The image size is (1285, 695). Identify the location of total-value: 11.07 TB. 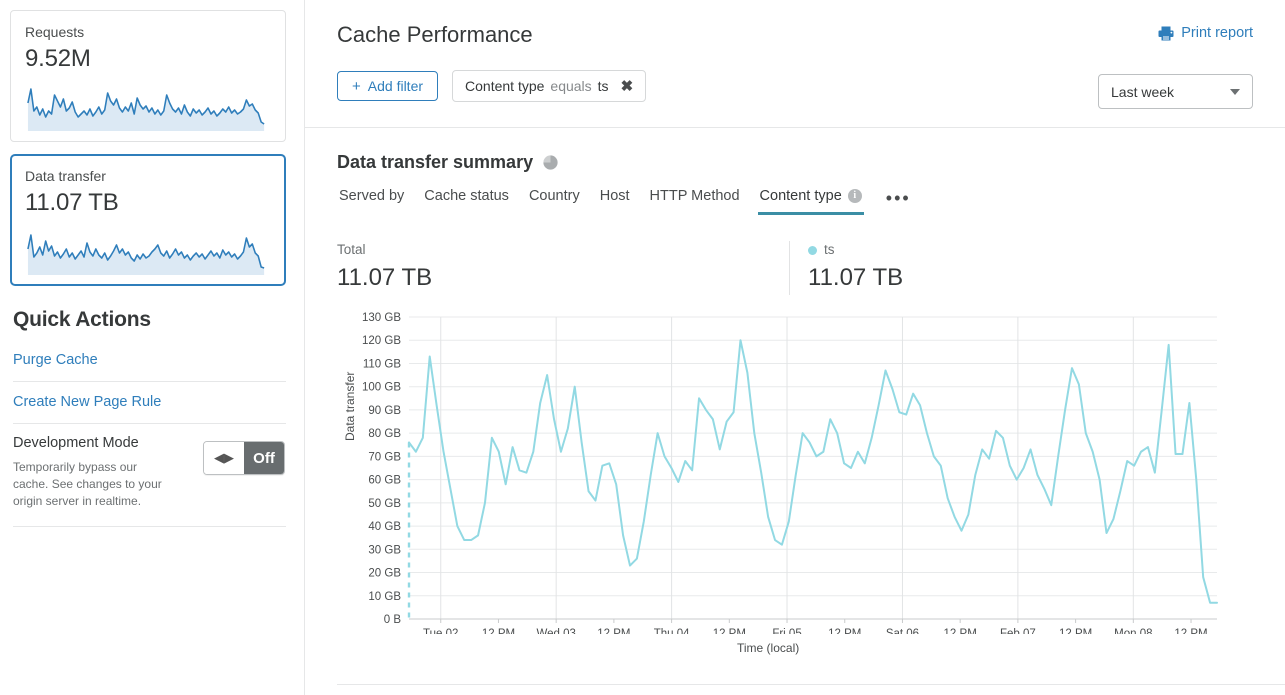
(385, 277).